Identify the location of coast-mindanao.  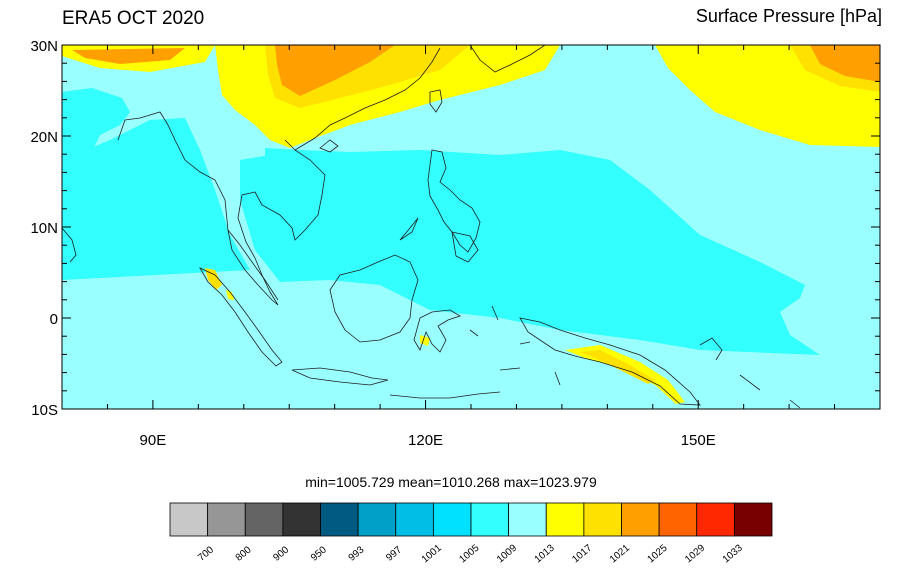
(465, 247).